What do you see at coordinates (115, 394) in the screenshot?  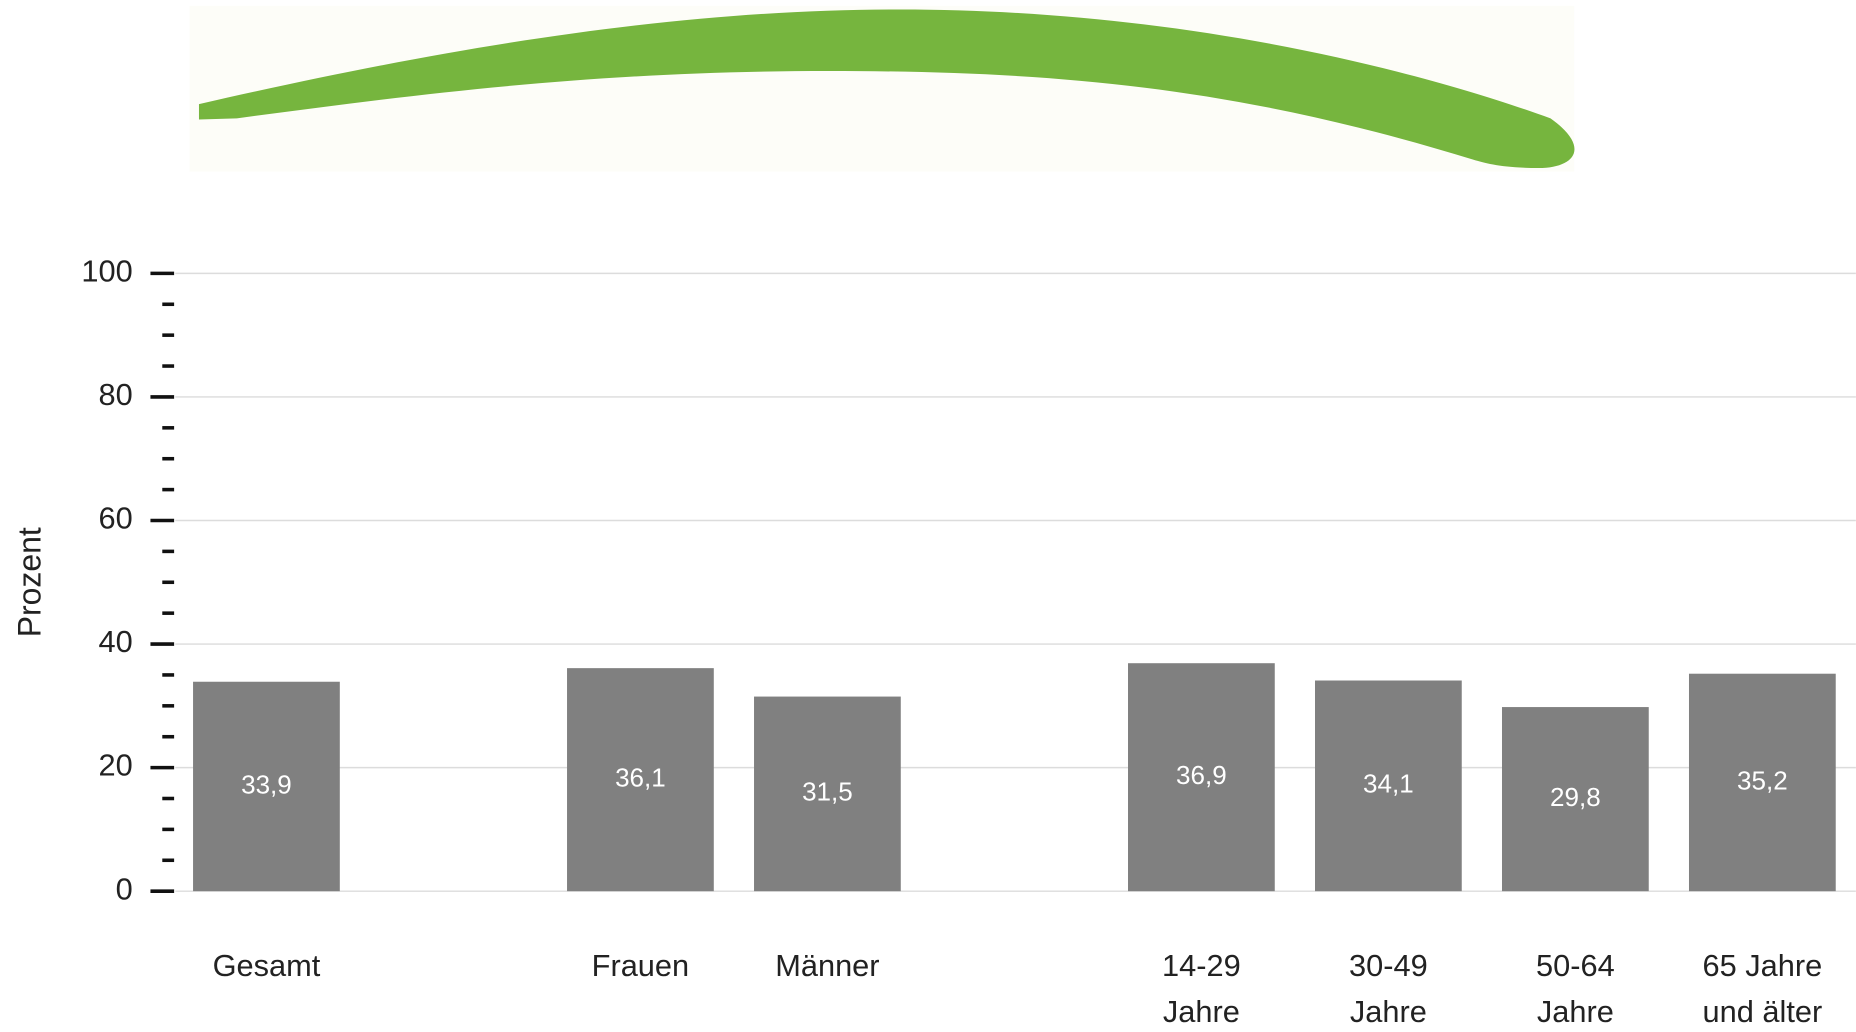 I see `y-tick-label: 80` at bounding box center [115, 394].